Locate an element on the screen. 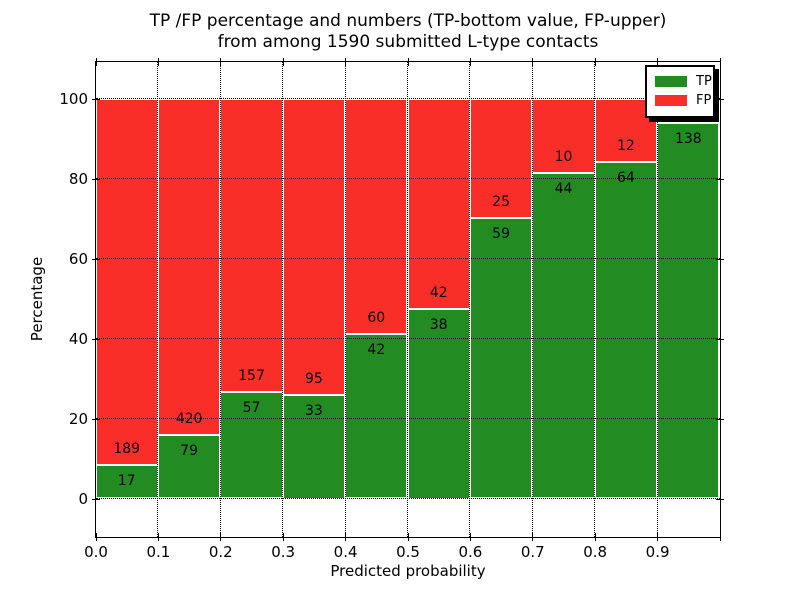 This screenshot has height=600, width=800. bar-count-label-tp: 17 is located at coordinates (126, 481).